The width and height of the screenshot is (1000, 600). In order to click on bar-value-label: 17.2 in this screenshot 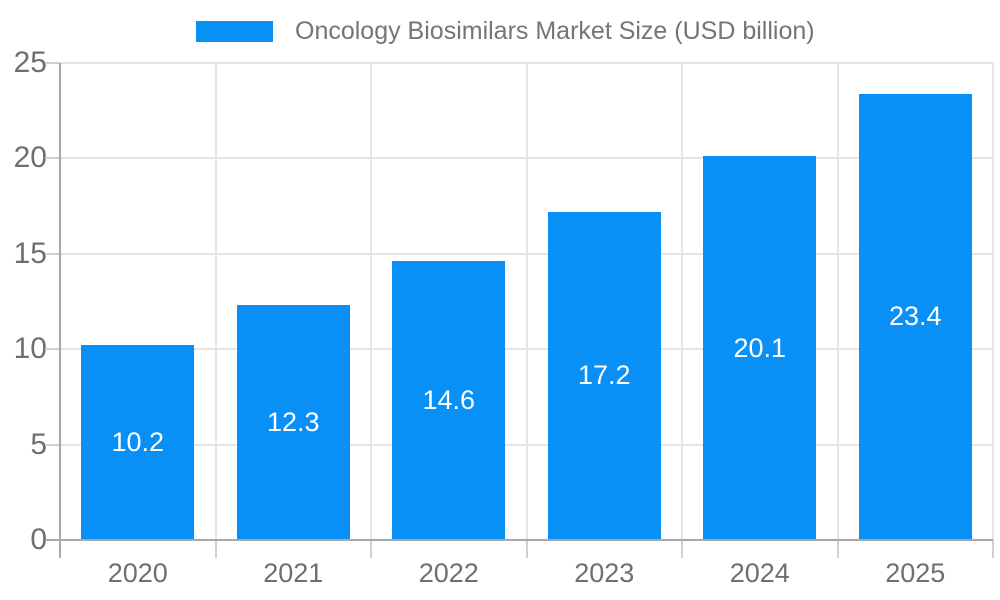, I will do `click(604, 375)`.